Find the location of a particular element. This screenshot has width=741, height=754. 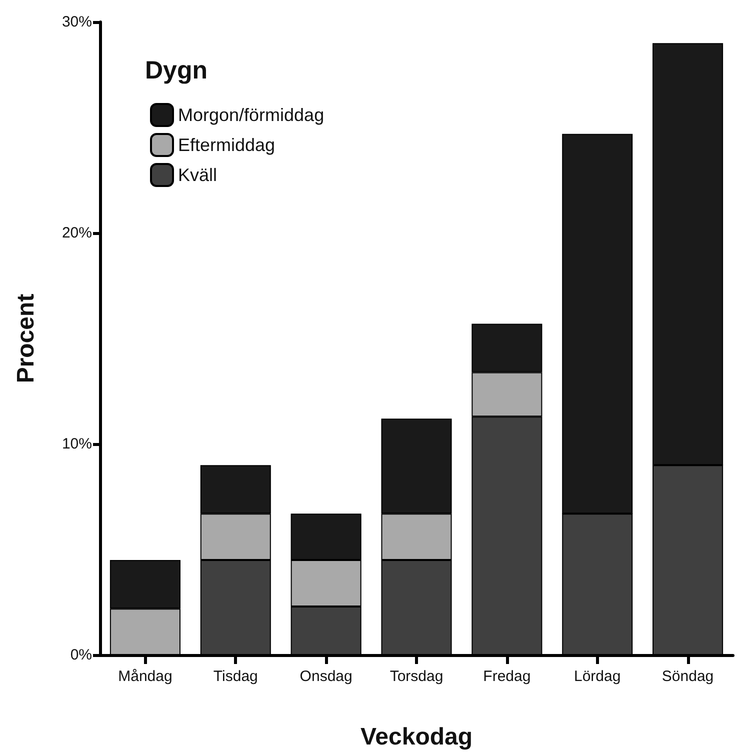

y-tick-label: 30% is located at coordinates (77, 22).